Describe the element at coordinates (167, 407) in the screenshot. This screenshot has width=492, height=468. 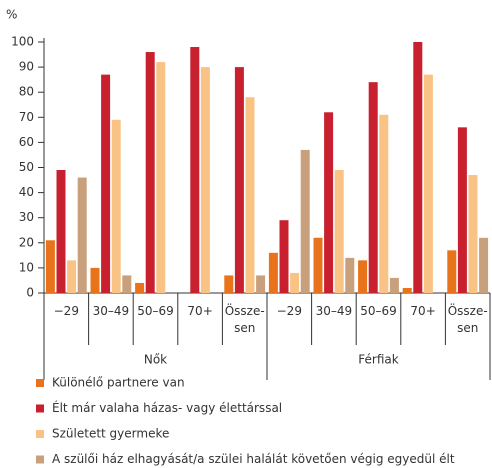
I see `legend-label: Élt már valaha házas- vagy élettárssal` at that location.